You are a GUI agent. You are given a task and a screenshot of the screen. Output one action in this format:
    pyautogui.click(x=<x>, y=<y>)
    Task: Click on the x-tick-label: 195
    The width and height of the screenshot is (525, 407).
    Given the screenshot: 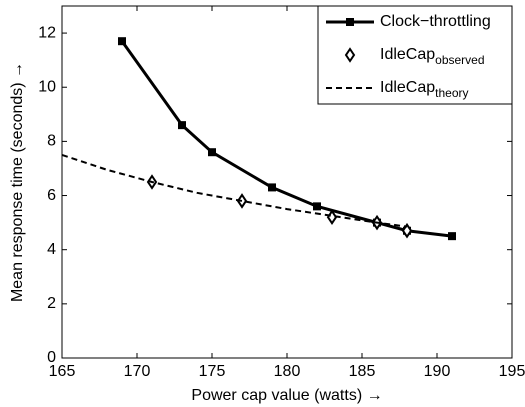 What is the action you would take?
    pyautogui.click(x=512, y=371)
    